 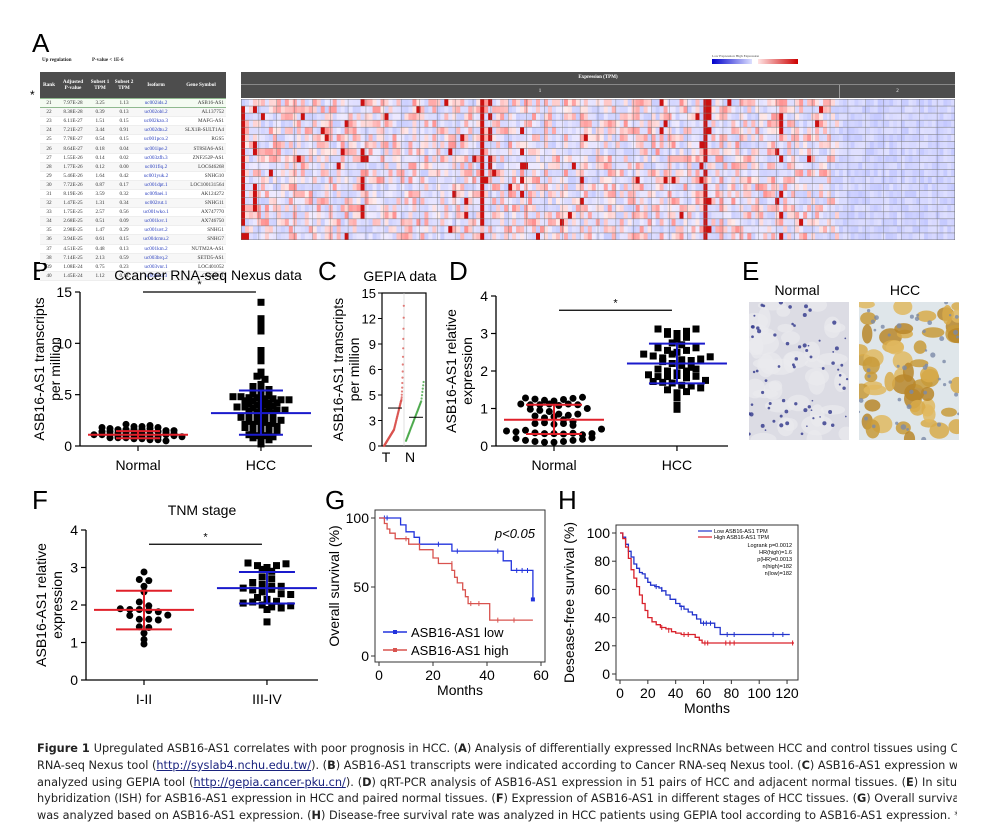 I want to click on isoform-link: uc002rut.1, so click(x=156, y=203).